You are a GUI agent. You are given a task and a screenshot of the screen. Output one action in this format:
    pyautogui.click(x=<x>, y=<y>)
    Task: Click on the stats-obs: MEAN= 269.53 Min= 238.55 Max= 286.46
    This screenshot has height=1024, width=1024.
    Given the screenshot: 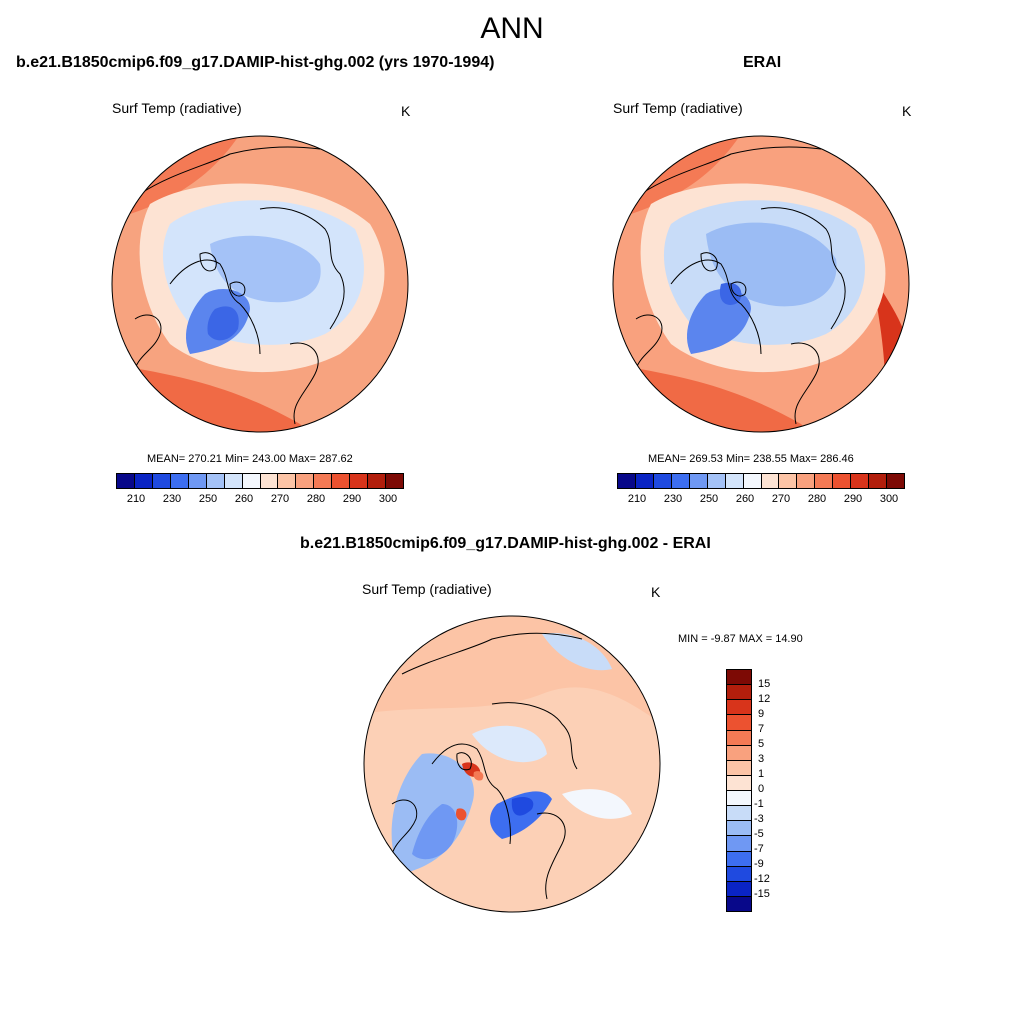 What is the action you would take?
    pyautogui.click(x=751, y=459)
    